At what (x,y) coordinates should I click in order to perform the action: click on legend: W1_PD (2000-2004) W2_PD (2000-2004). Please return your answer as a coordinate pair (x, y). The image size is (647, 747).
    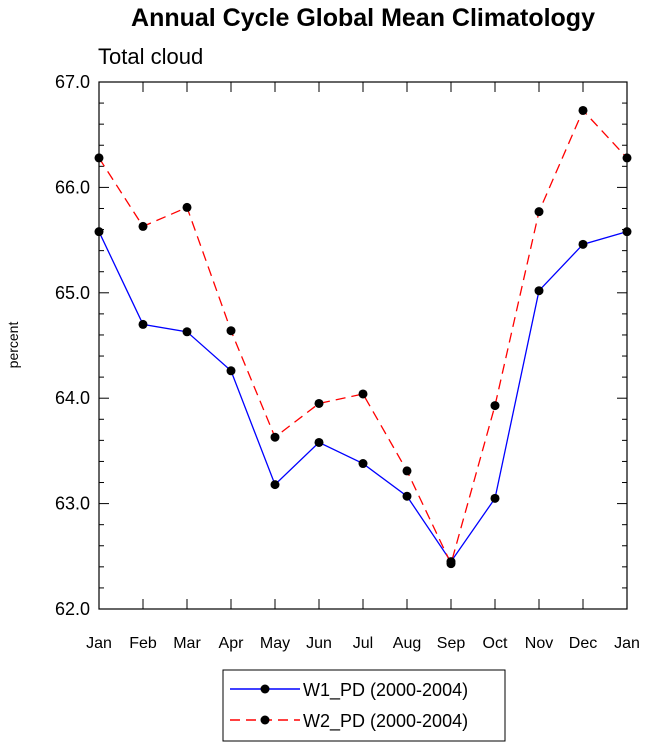
    Looking at the image, I should click on (364, 705).